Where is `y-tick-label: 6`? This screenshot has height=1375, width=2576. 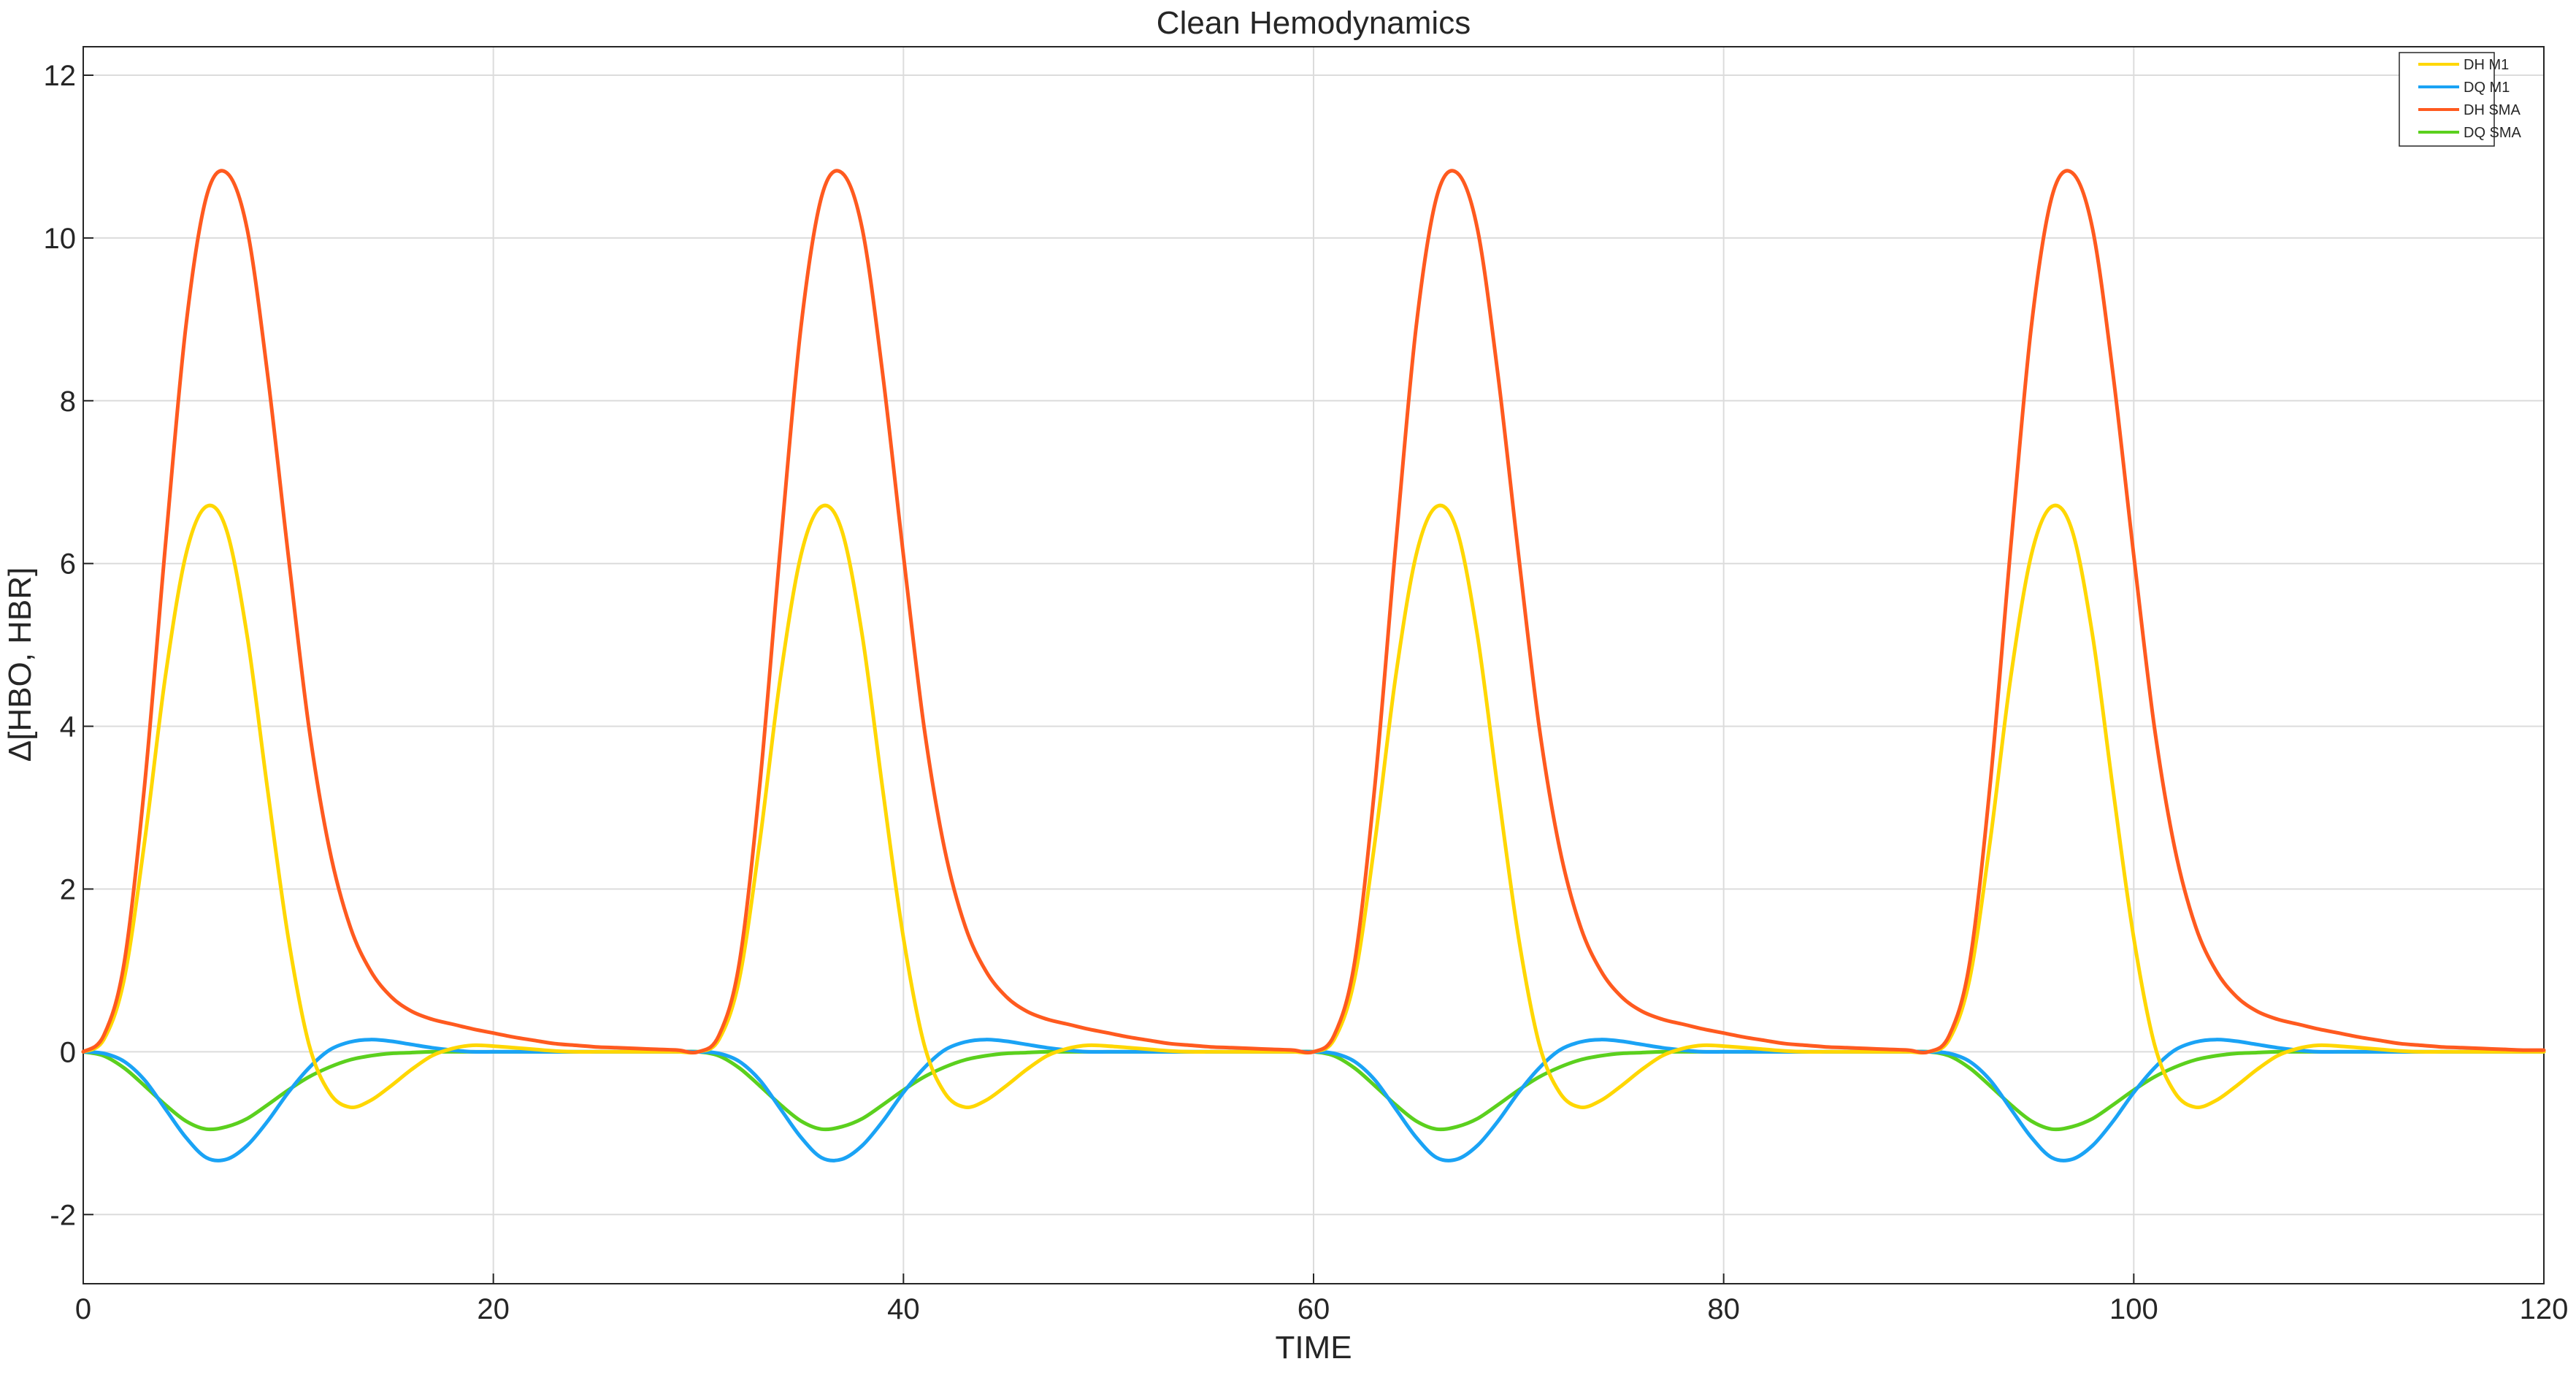
y-tick-label: 6 is located at coordinates (68, 564).